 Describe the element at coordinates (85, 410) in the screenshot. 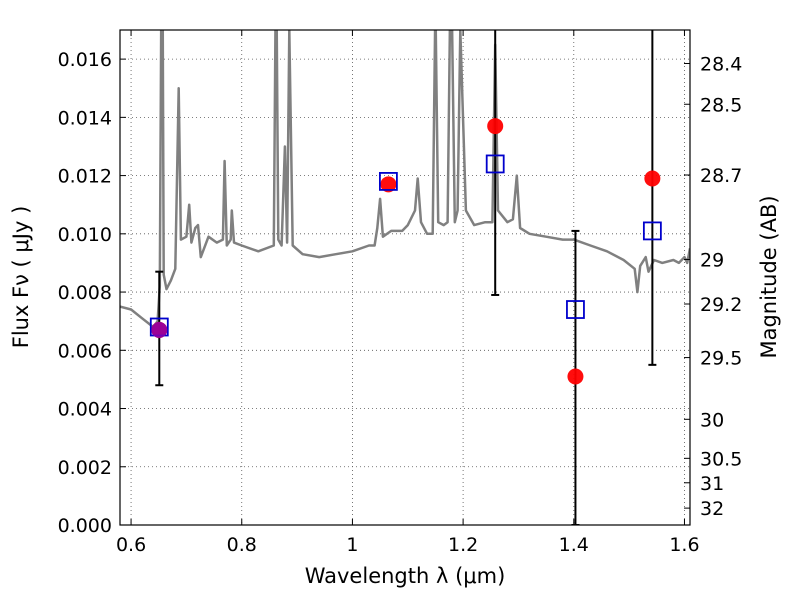

I see `y-tick-label: 0.004` at that location.